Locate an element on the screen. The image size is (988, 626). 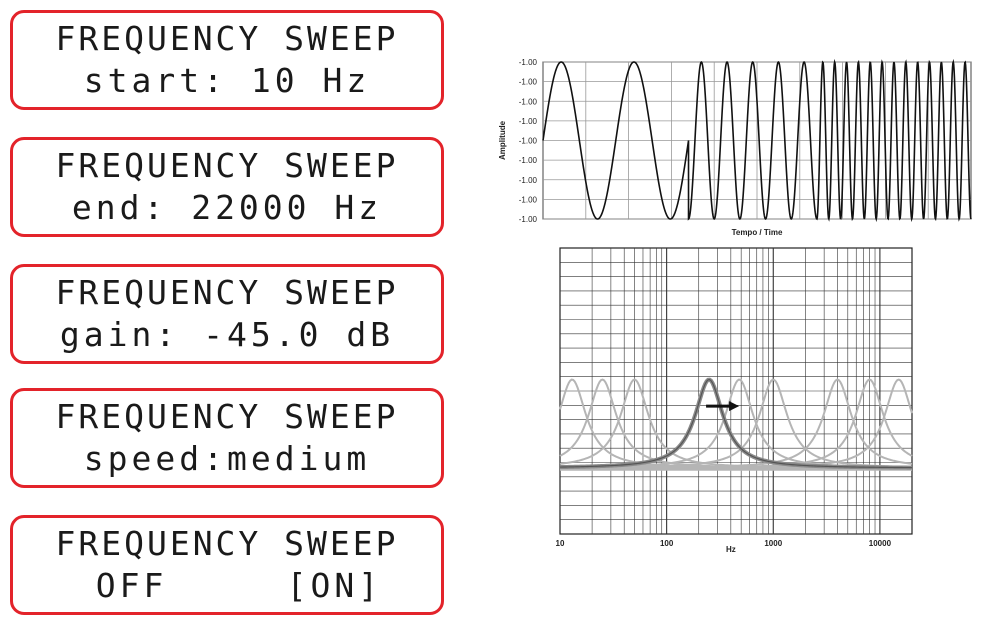
display-value: OFF [ON] is located at coordinates (227, 585).